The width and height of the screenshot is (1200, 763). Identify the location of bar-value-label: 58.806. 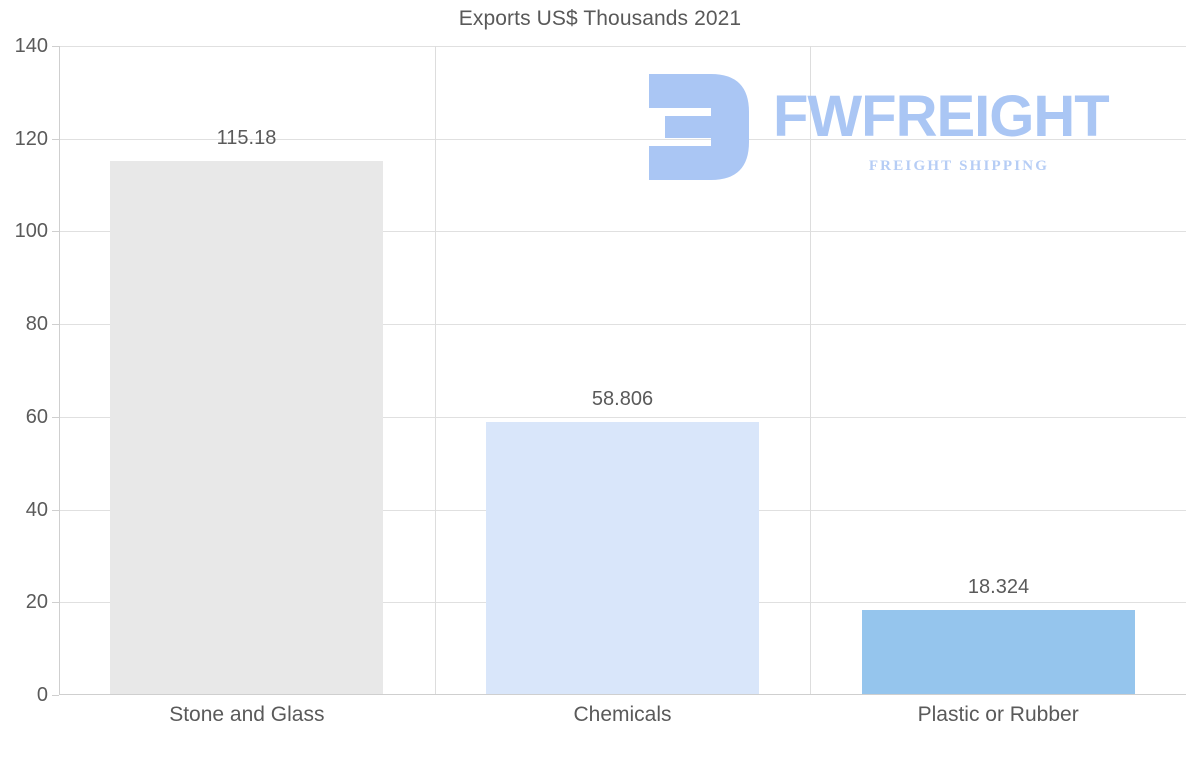
(622, 399).